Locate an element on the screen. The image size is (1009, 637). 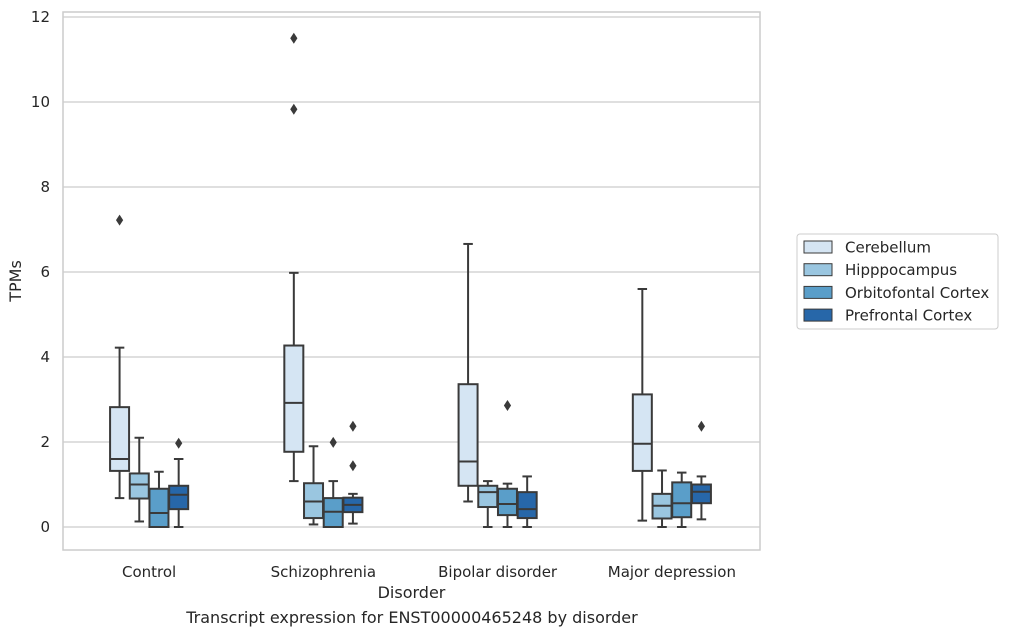
x-tick-label-2: Schizophrenia is located at coordinates (323, 572).